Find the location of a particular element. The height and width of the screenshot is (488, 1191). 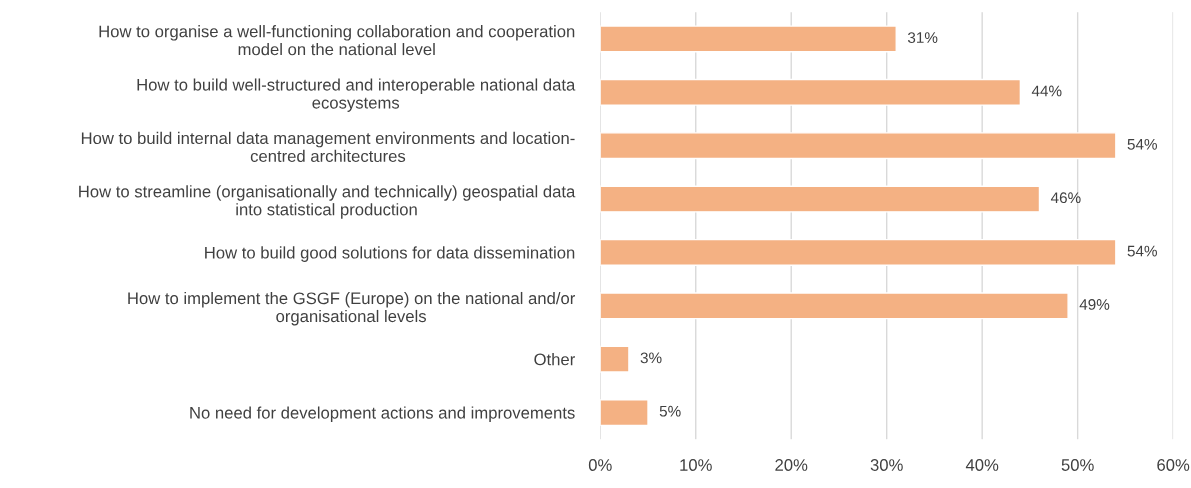

x-tick-label: 40% is located at coordinates (982, 465).